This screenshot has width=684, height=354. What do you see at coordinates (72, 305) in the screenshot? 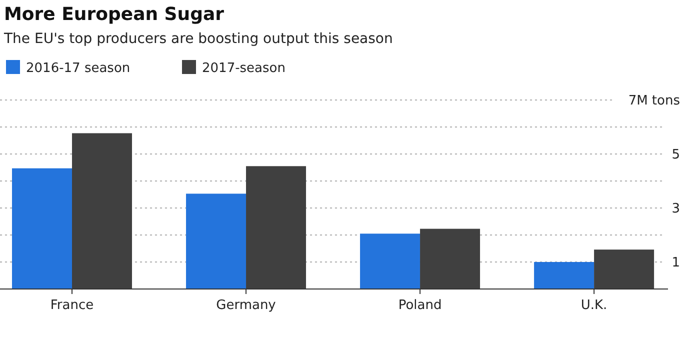
I see `x-tick-label: France` at bounding box center [72, 305].